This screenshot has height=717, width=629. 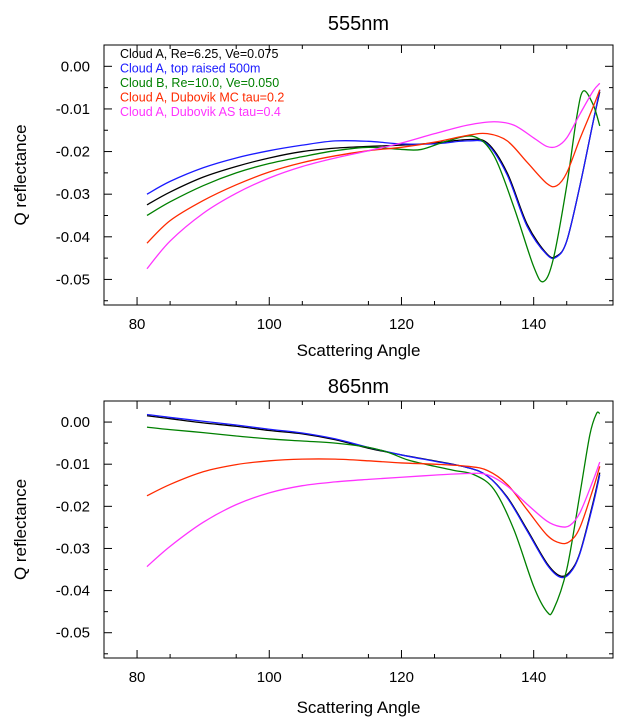 I want to click on chart-title: 865nm, so click(x=358, y=387).